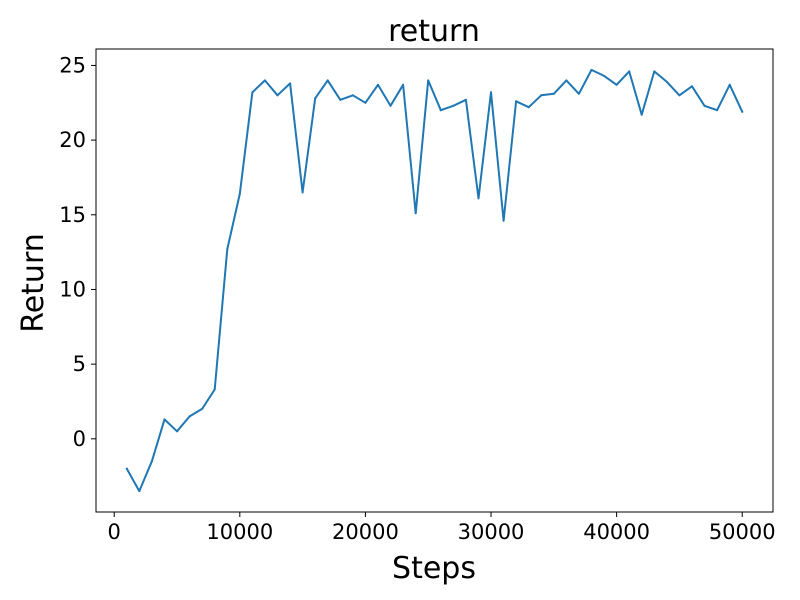 Image resolution: width=800 pixels, height=600 pixels. Describe the element at coordinates (491, 532) in the screenshot. I see `x-tick-label: 30000` at that location.